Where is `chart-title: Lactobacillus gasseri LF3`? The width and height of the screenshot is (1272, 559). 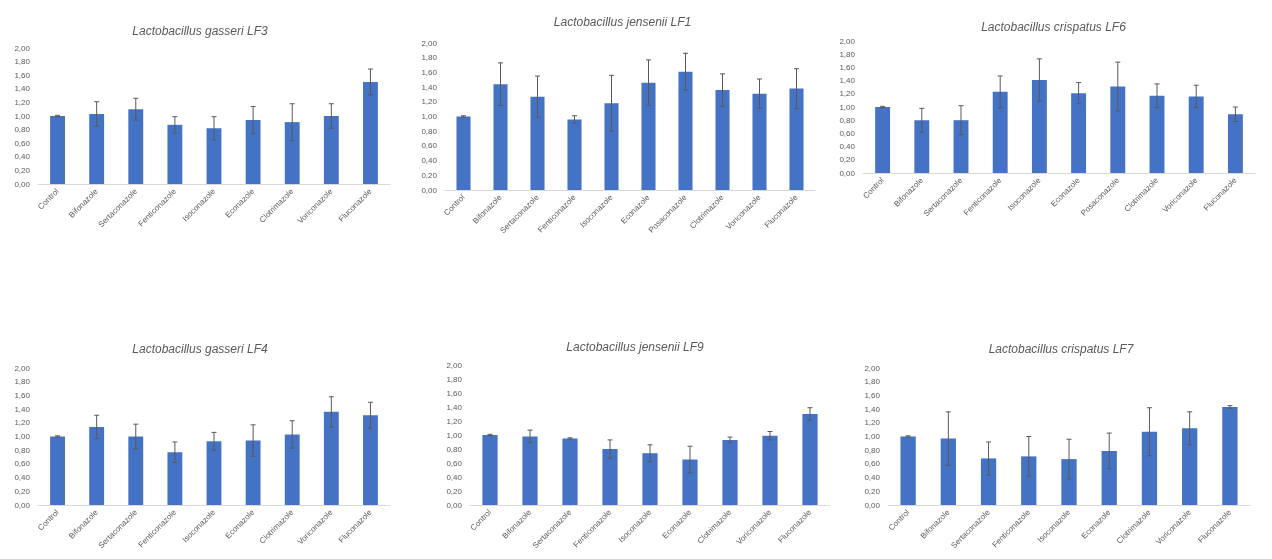 chart-title: Lactobacillus gasseri LF3 is located at coordinates (200, 31).